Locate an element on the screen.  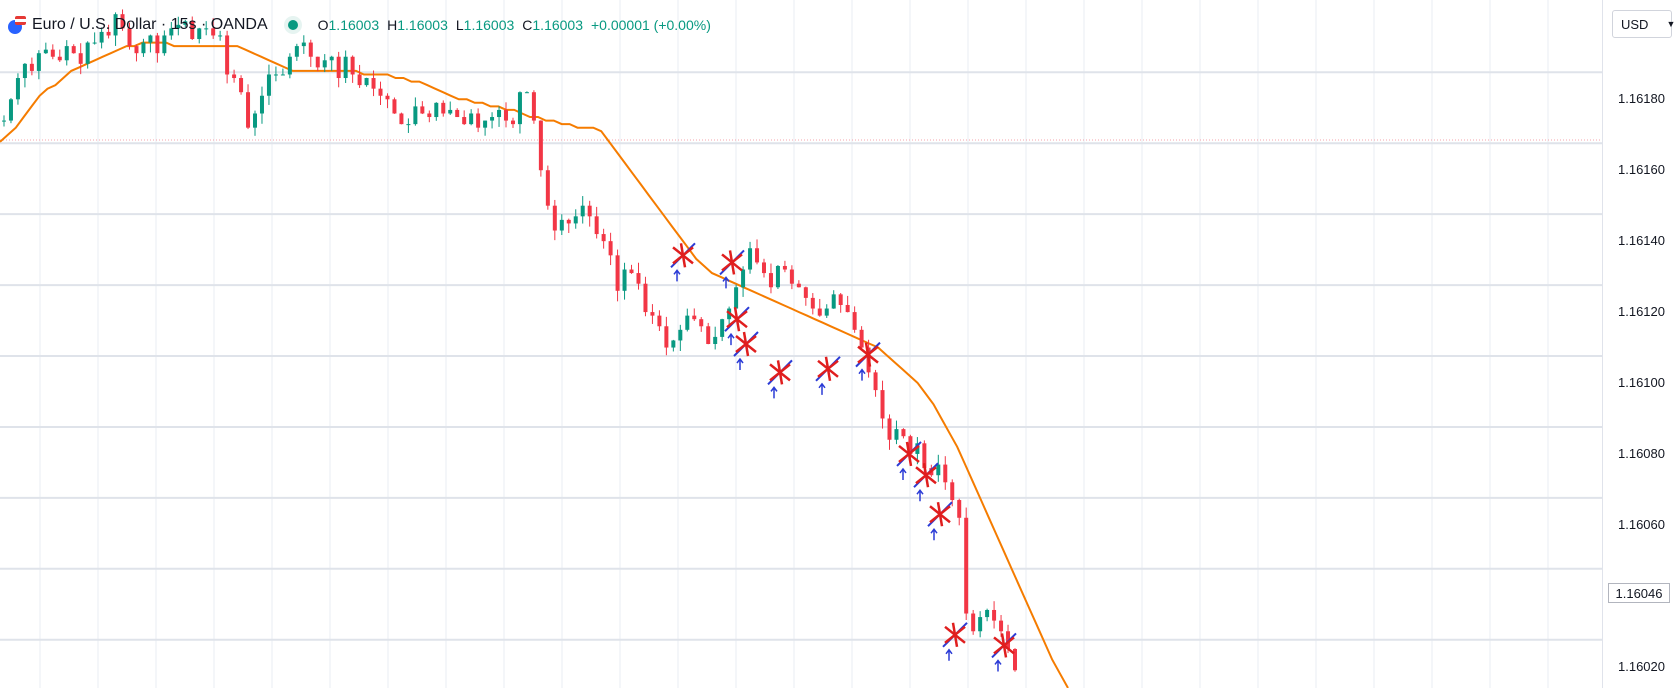
open-key: O is located at coordinates (323, 25).